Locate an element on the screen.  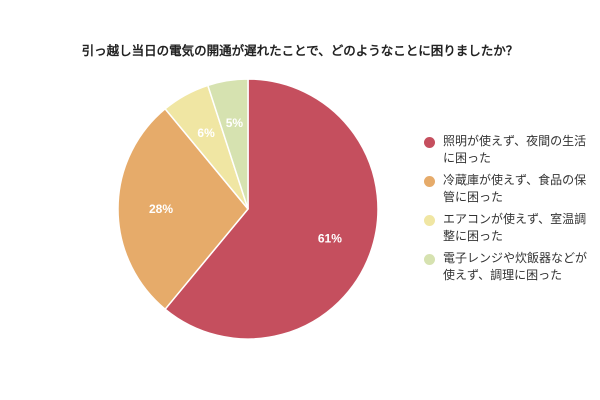
legend-label: 冷蔵庫が使えず、食品の保 管に困った is located at coordinates (514, 189).